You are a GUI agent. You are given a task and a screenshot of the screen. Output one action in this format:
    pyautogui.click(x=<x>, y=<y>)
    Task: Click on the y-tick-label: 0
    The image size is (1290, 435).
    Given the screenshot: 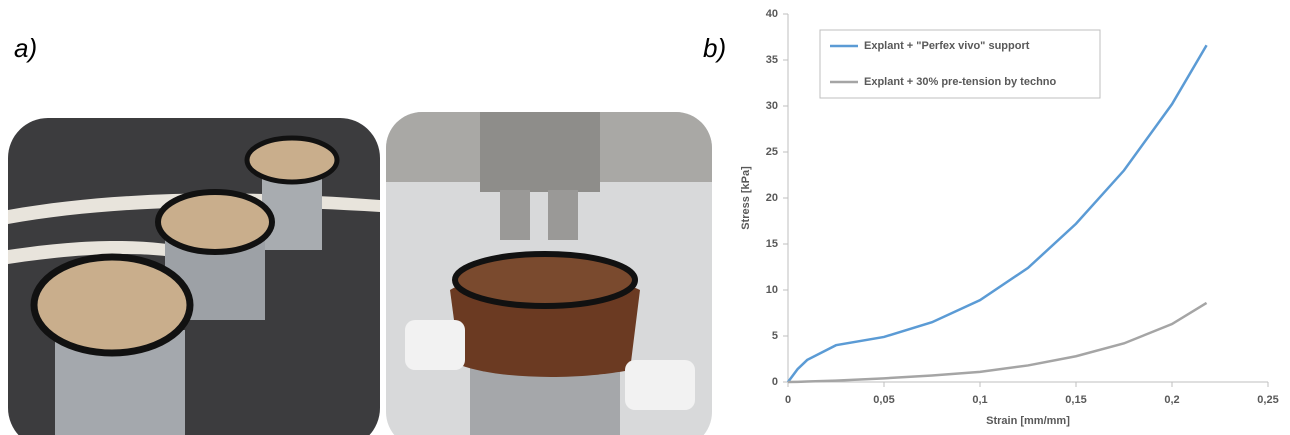 What is the action you would take?
    pyautogui.click(x=775, y=382)
    